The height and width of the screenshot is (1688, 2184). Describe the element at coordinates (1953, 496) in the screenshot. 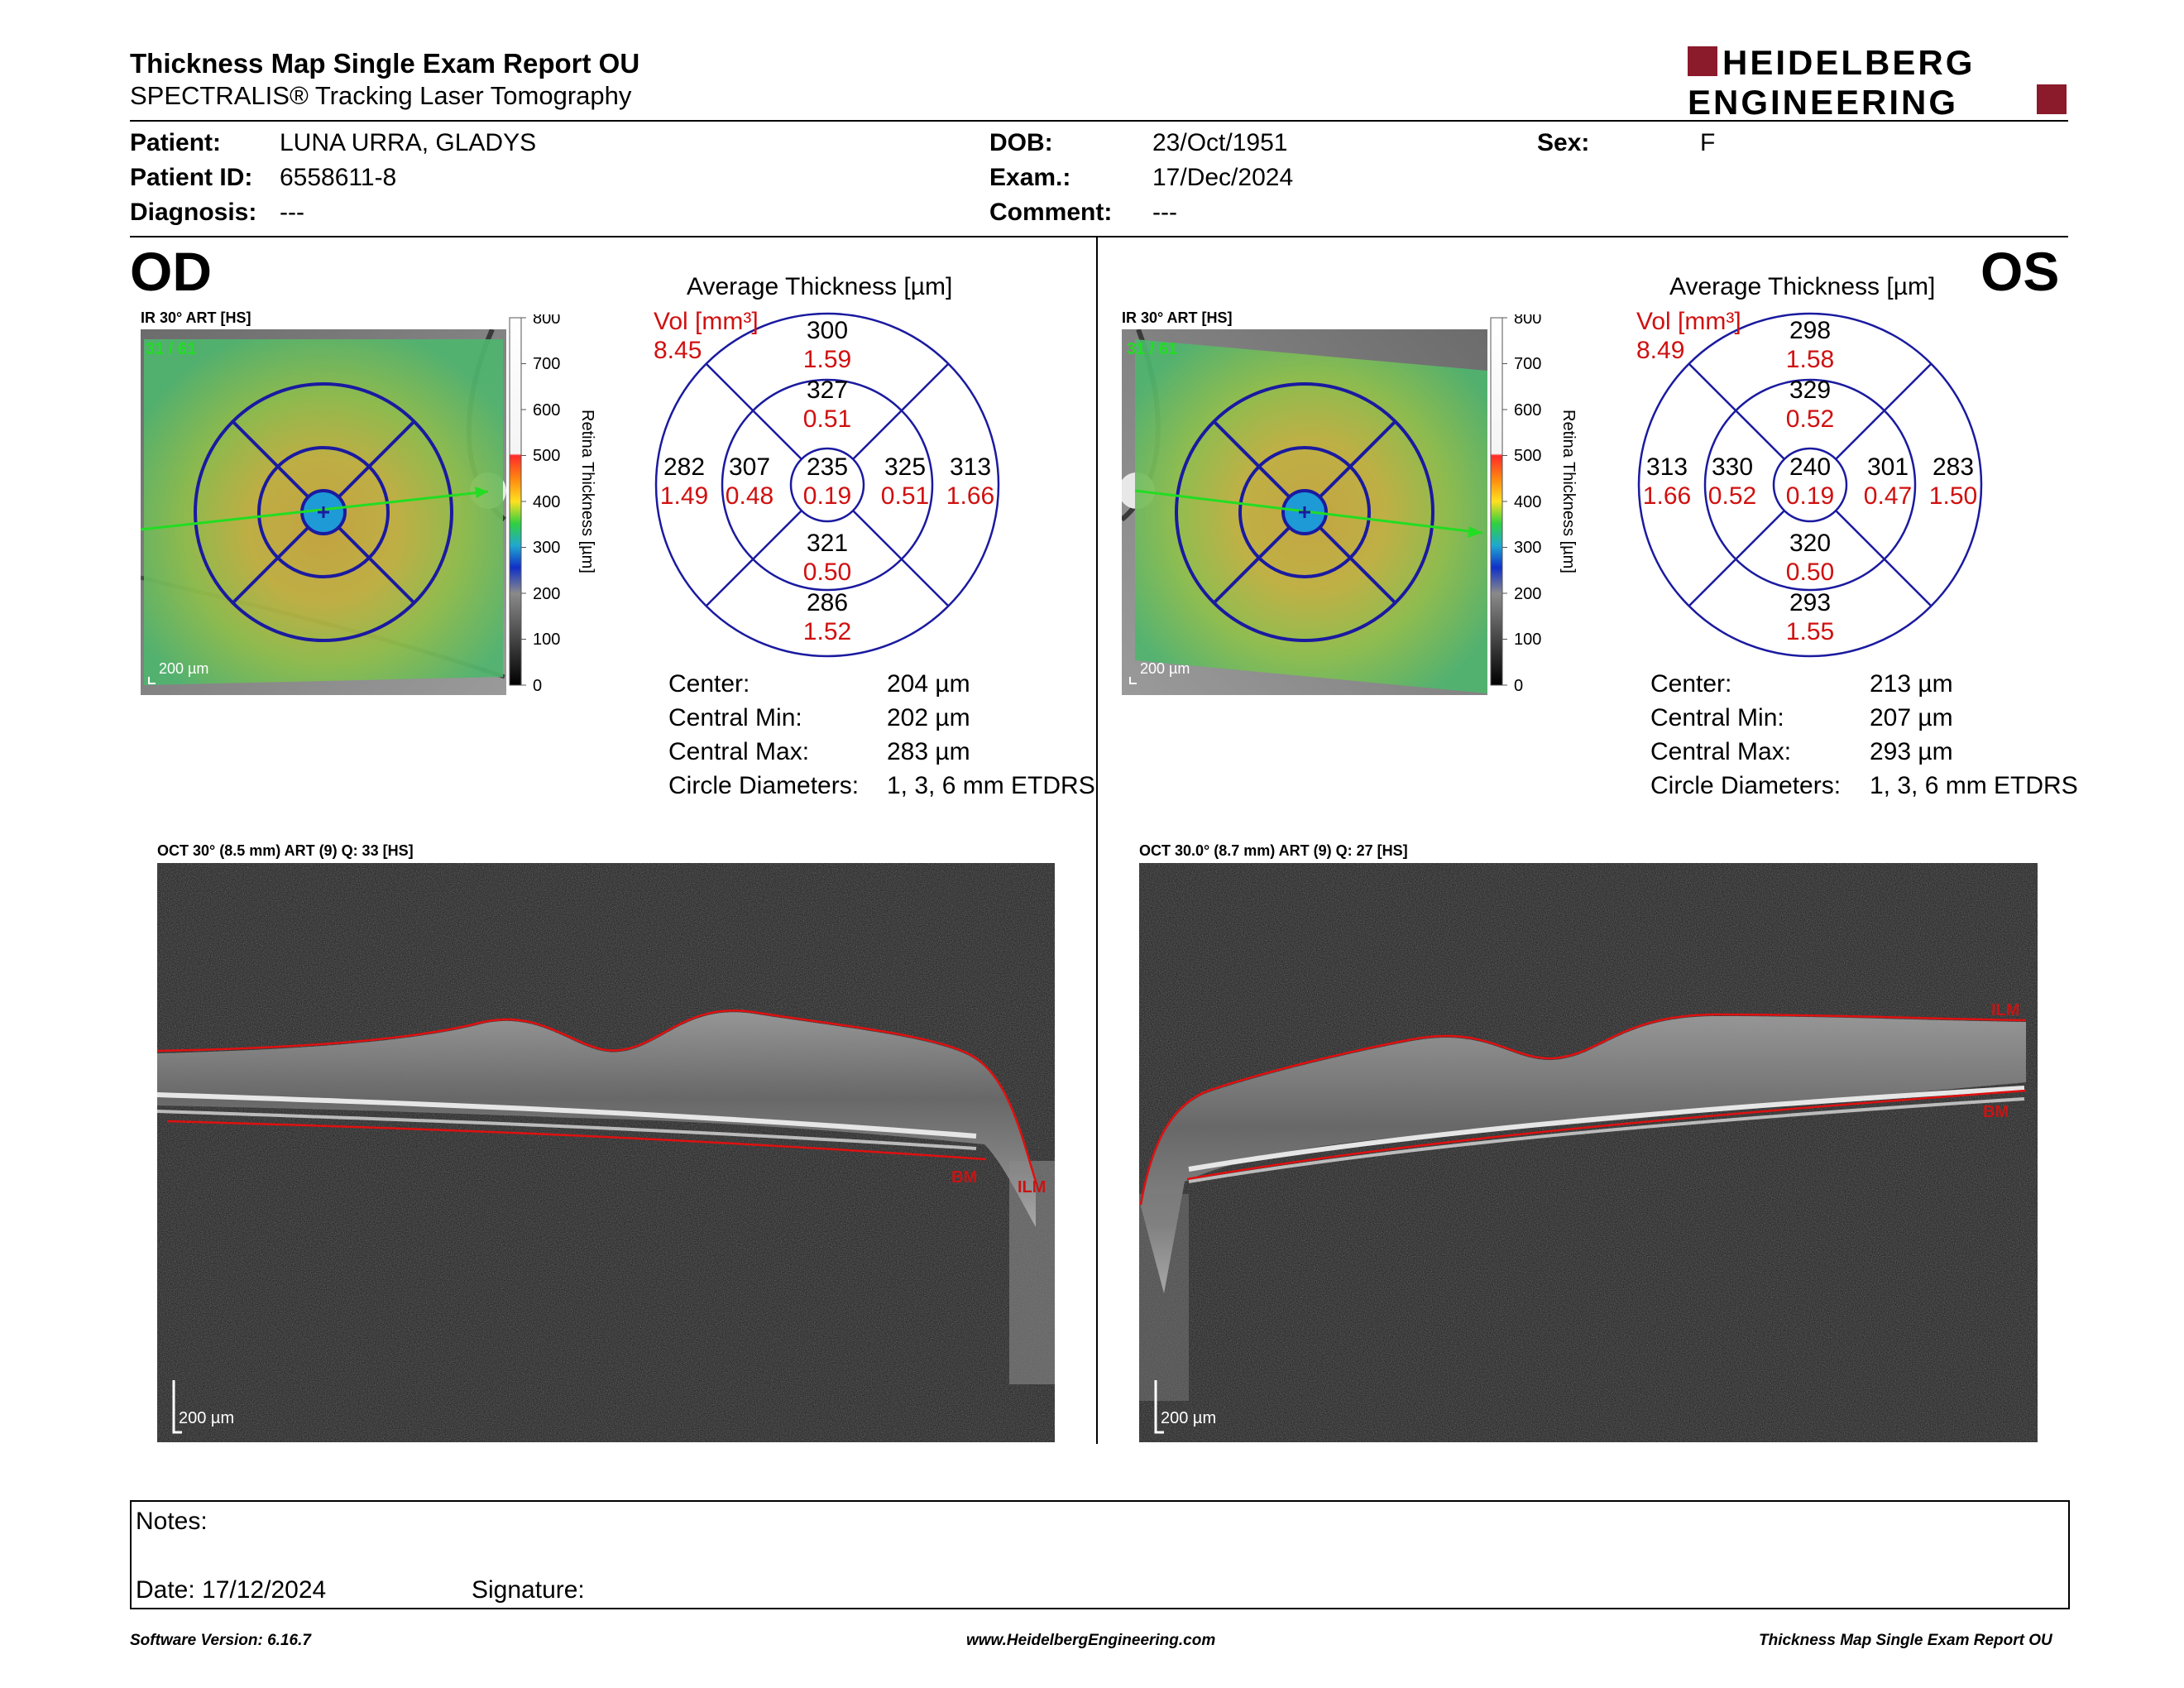

I see `os-outer-nas-vol: 1.50` at that location.